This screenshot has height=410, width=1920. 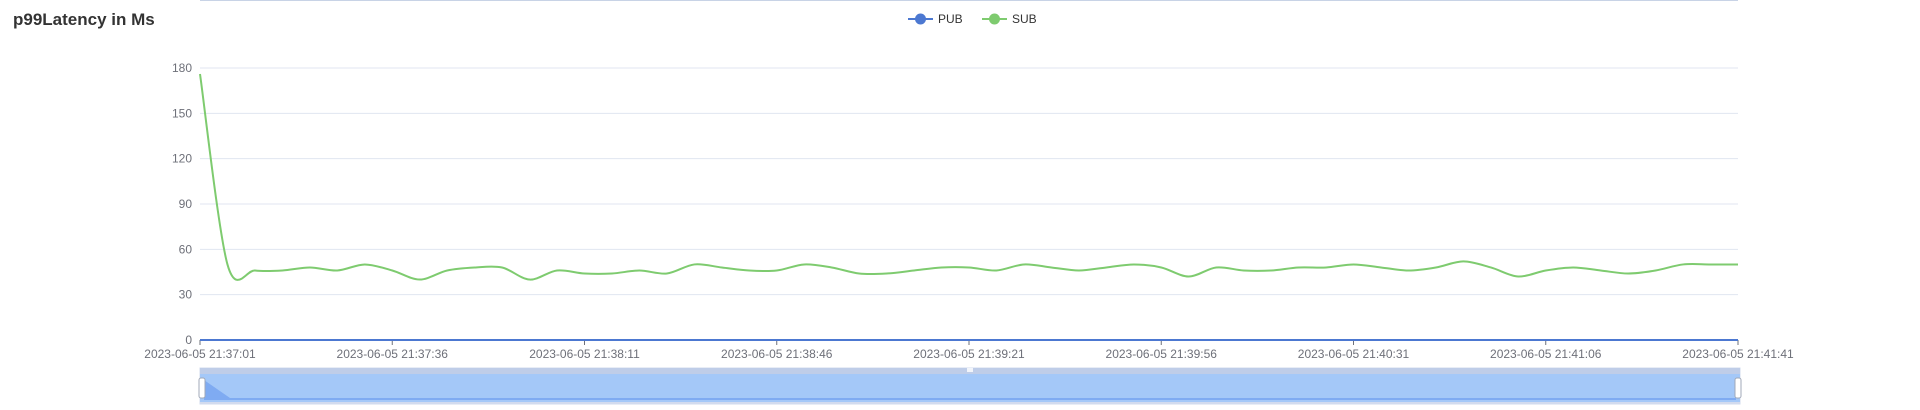 I want to click on legend-label: SUB, so click(x=1024, y=19).